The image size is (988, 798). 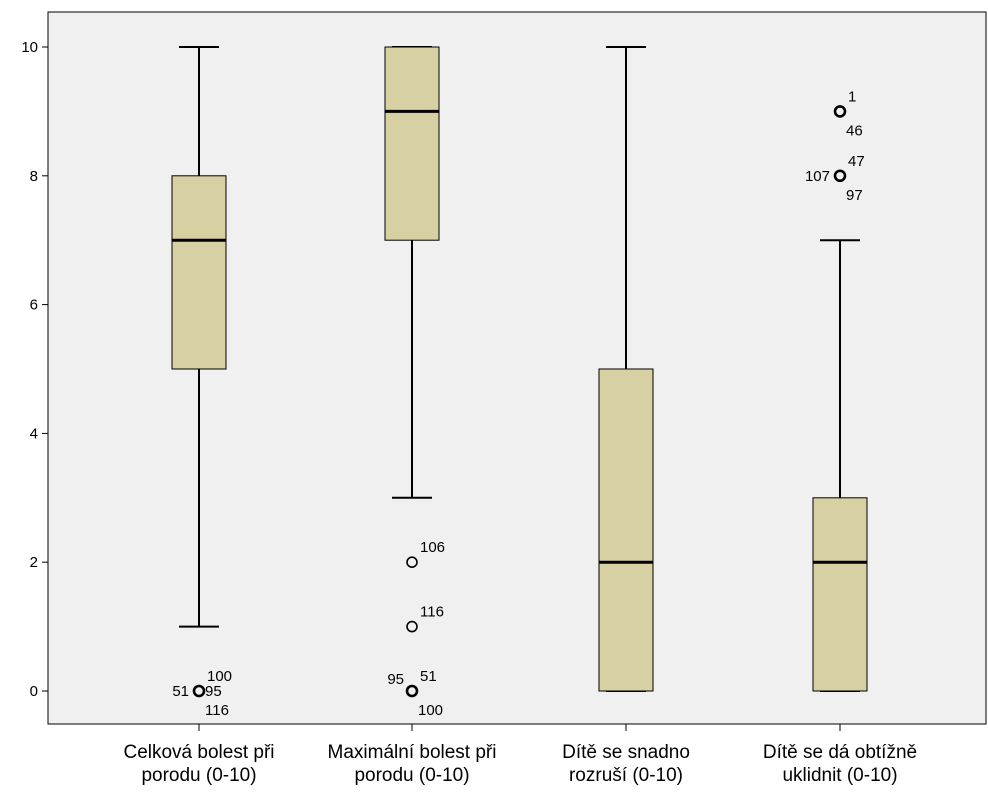 I want to click on x-tick-label: Dítě se dá obtížně, so click(x=840, y=752).